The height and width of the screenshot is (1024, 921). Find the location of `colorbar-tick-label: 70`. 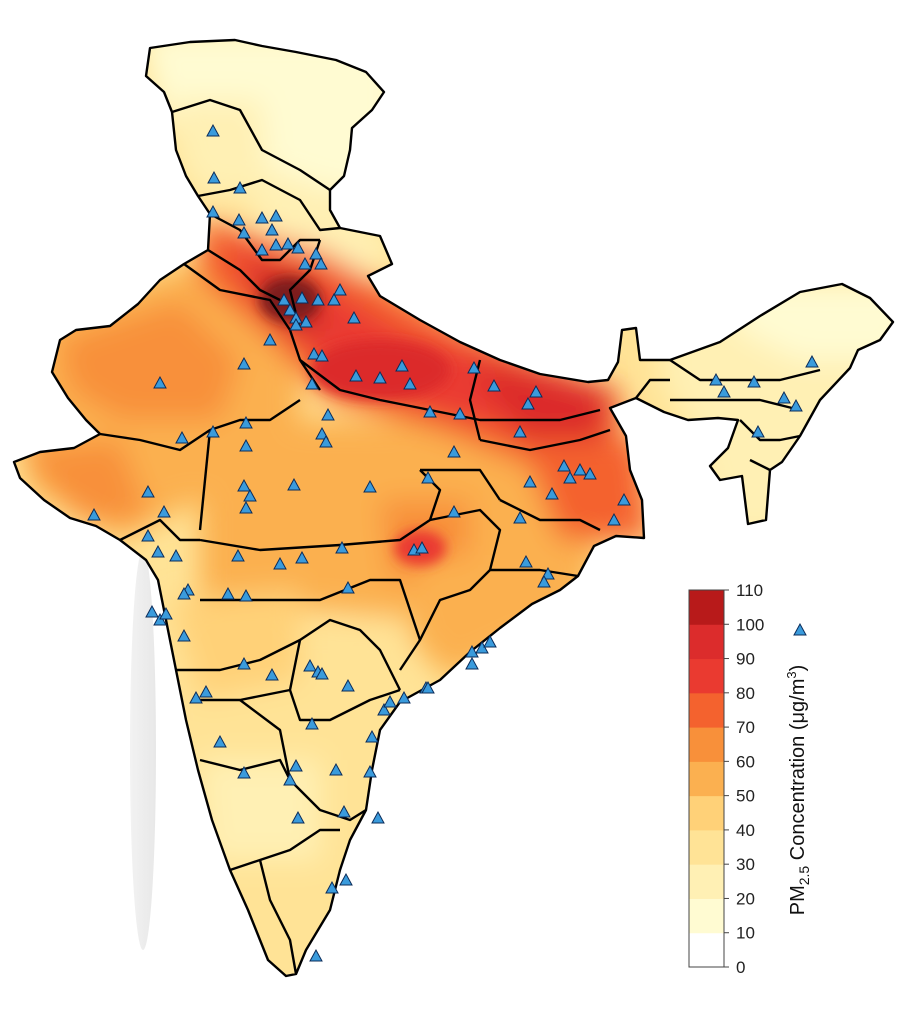

colorbar-tick-label: 70 is located at coordinates (745, 727).